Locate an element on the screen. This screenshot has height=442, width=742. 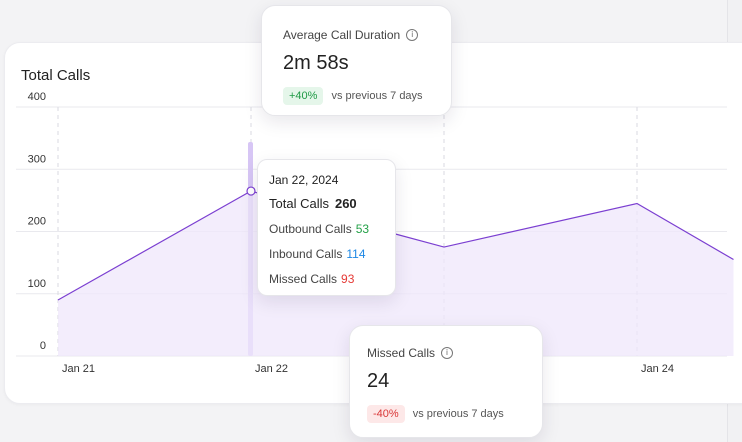
trend-badge-down: -40% is located at coordinates (386, 414).